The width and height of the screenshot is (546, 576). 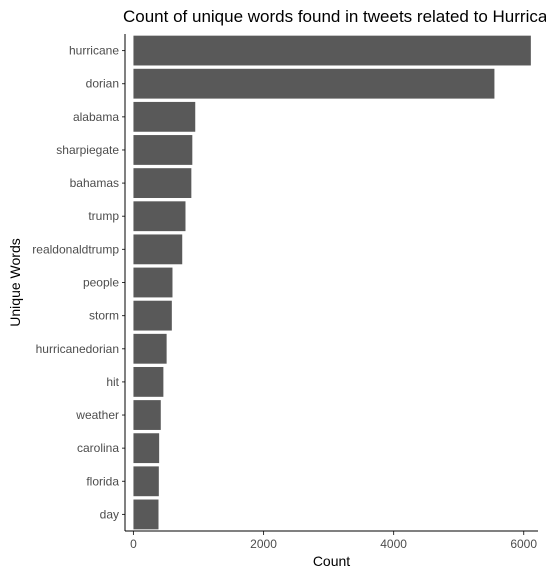 What do you see at coordinates (146, 514) in the screenshot?
I see `bar-day` at bounding box center [146, 514].